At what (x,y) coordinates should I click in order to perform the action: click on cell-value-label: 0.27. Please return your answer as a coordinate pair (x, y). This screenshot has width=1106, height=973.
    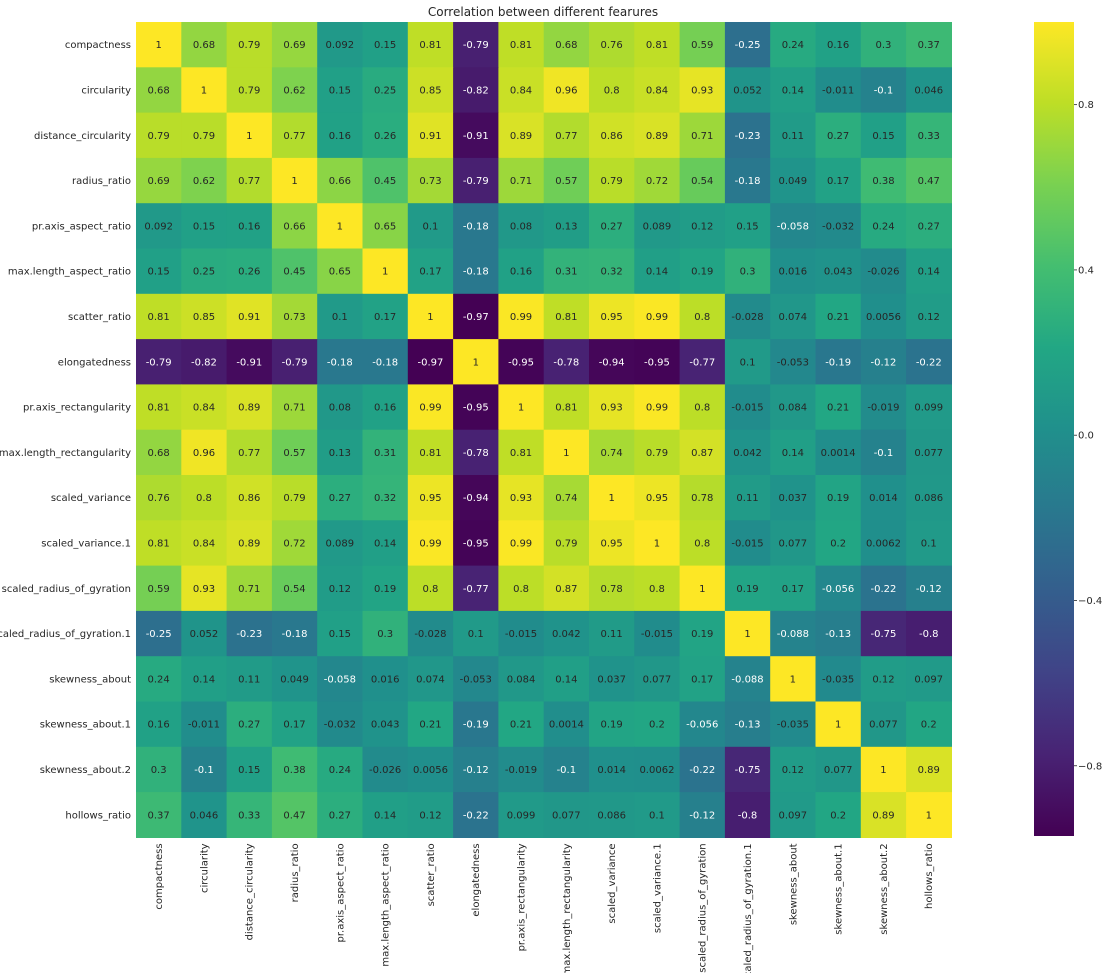
    Looking at the image, I should click on (612, 226).